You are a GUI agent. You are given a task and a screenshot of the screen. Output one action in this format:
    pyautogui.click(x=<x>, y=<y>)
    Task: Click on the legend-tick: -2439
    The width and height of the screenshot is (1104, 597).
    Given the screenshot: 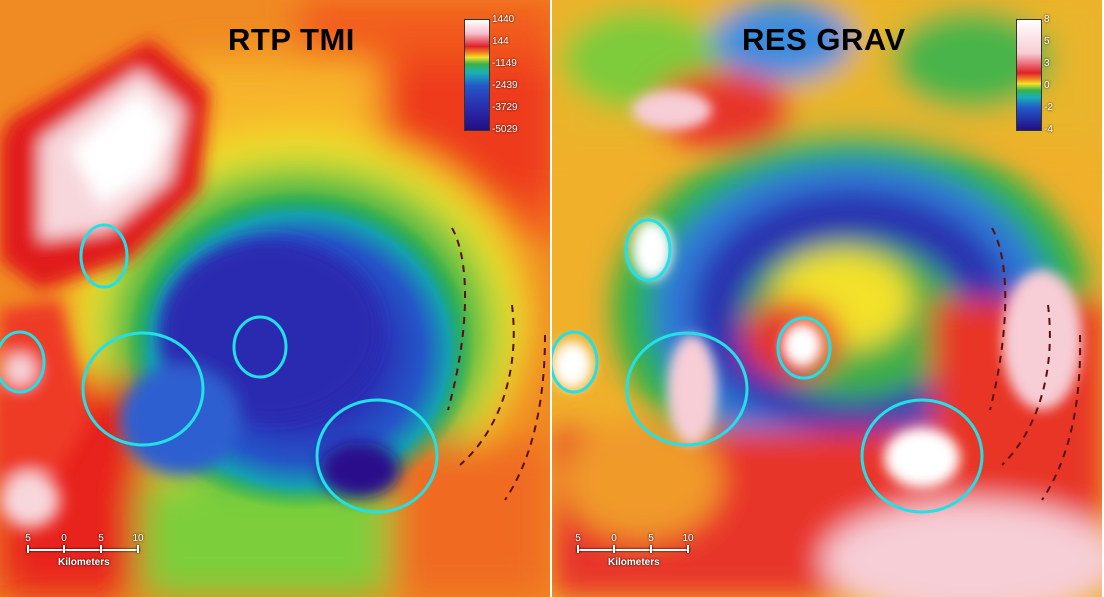 What is the action you would take?
    pyautogui.click(x=505, y=85)
    